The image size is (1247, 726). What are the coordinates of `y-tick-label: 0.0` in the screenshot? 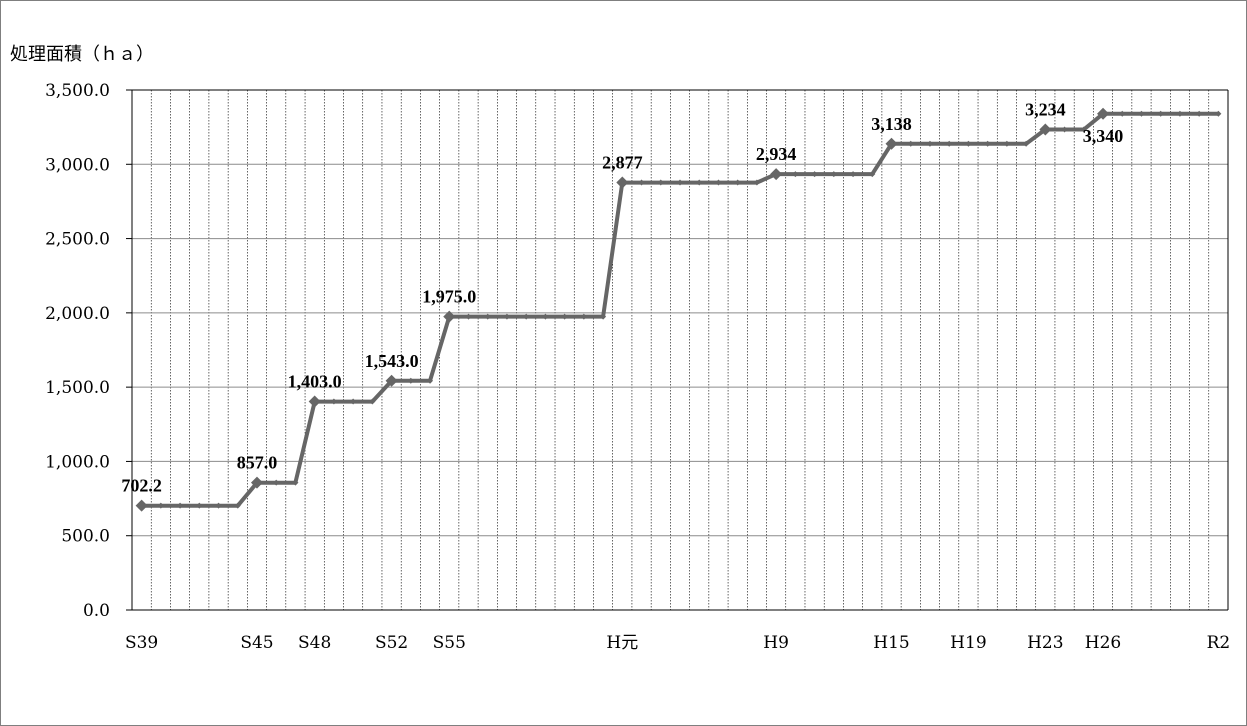 It's located at (96, 611).